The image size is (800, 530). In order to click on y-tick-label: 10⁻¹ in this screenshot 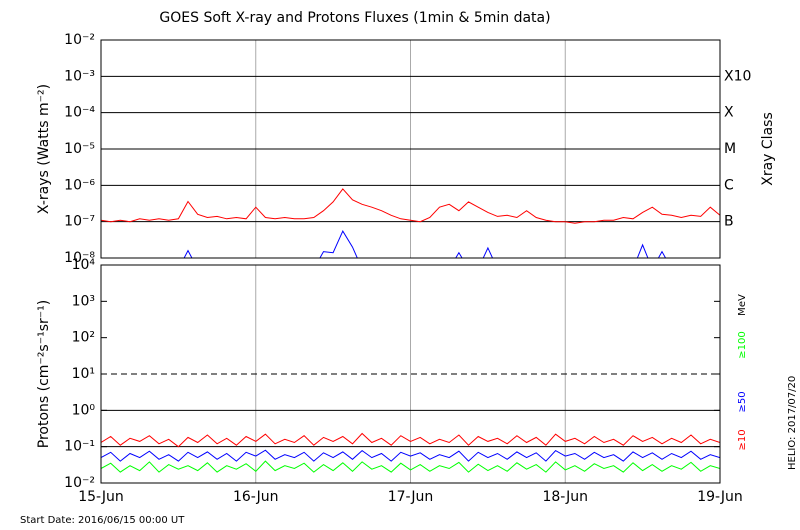, I will do `click(79, 447)`.